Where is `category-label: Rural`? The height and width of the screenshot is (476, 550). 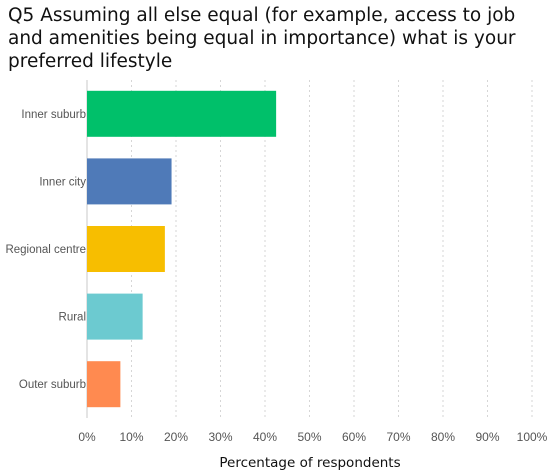
category-label: Rural is located at coordinates (72, 318).